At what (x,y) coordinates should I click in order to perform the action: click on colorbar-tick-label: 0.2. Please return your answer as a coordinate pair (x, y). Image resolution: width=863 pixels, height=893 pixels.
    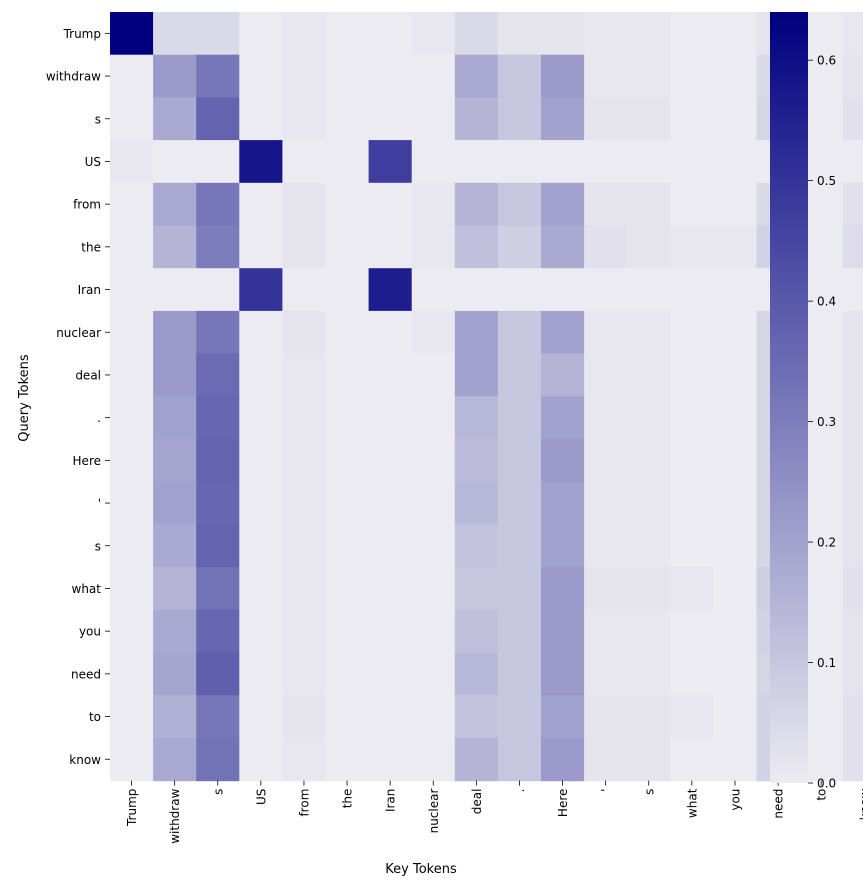
    Looking at the image, I should click on (826, 543).